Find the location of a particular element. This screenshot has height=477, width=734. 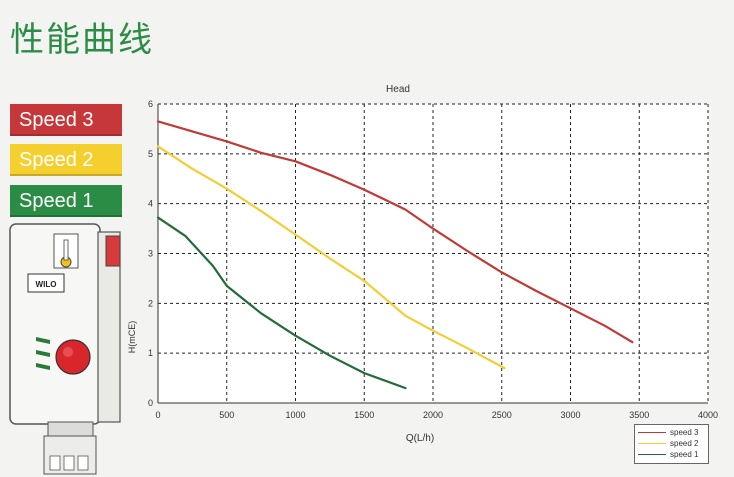

legend-label-speed-3: speed 3 is located at coordinates (684, 432).